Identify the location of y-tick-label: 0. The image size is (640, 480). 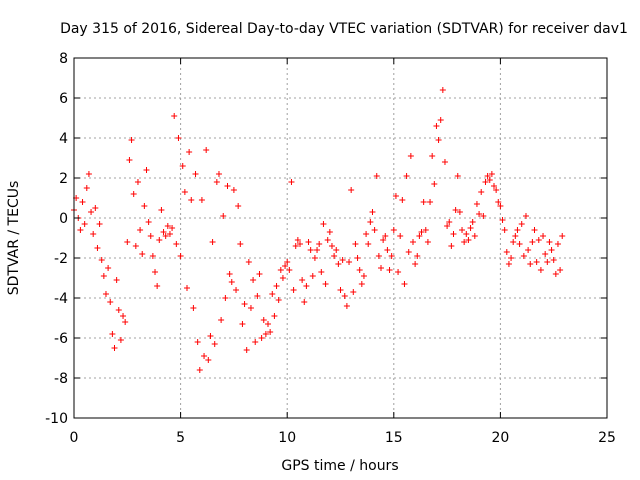
(63, 219).